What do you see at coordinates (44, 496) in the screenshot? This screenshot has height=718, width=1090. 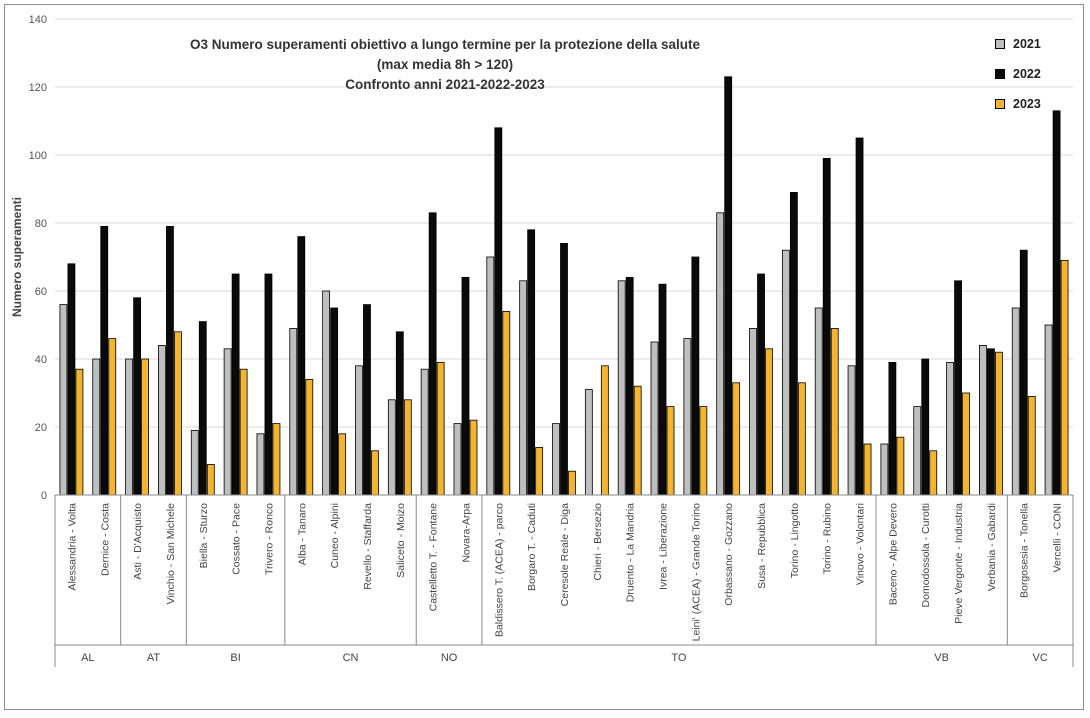 I see `y-tick-label: 0` at bounding box center [44, 496].